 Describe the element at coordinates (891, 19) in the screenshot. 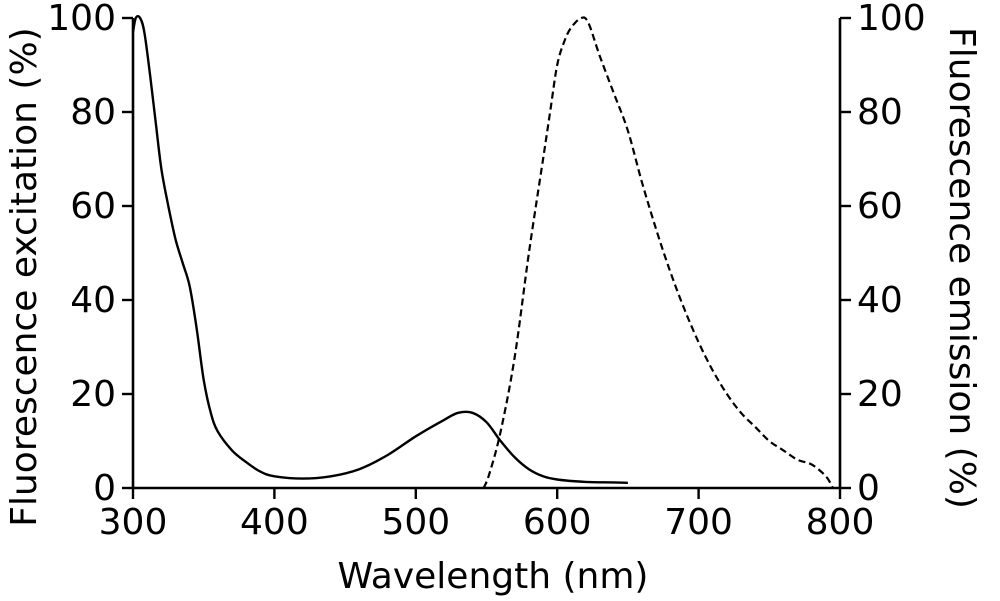

I see `y-tick-label-right: 100` at that location.